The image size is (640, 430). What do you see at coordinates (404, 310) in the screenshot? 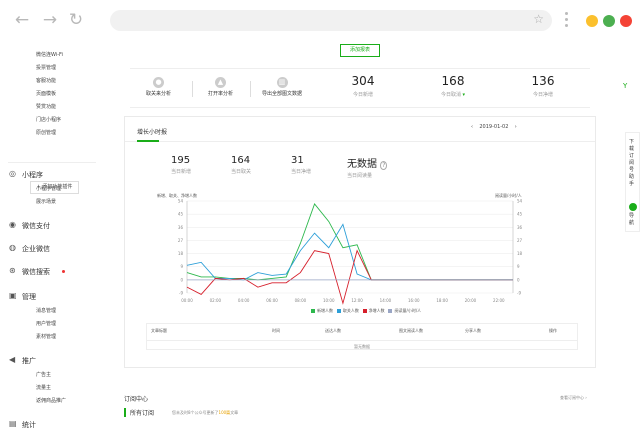
I see `legend-item: 阅读量/小时/人` at bounding box center [404, 310].